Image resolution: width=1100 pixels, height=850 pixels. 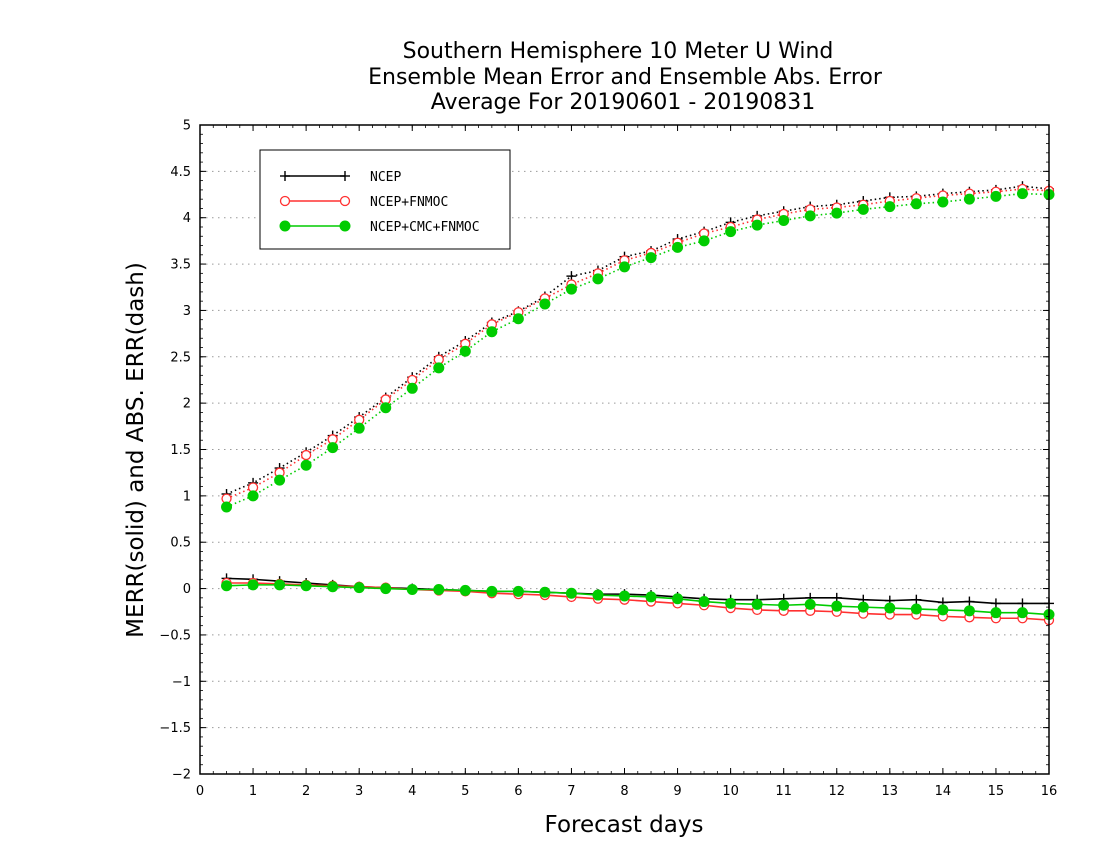 I want to click on y-tick-label: 3.5, so click(x=180, y=265).